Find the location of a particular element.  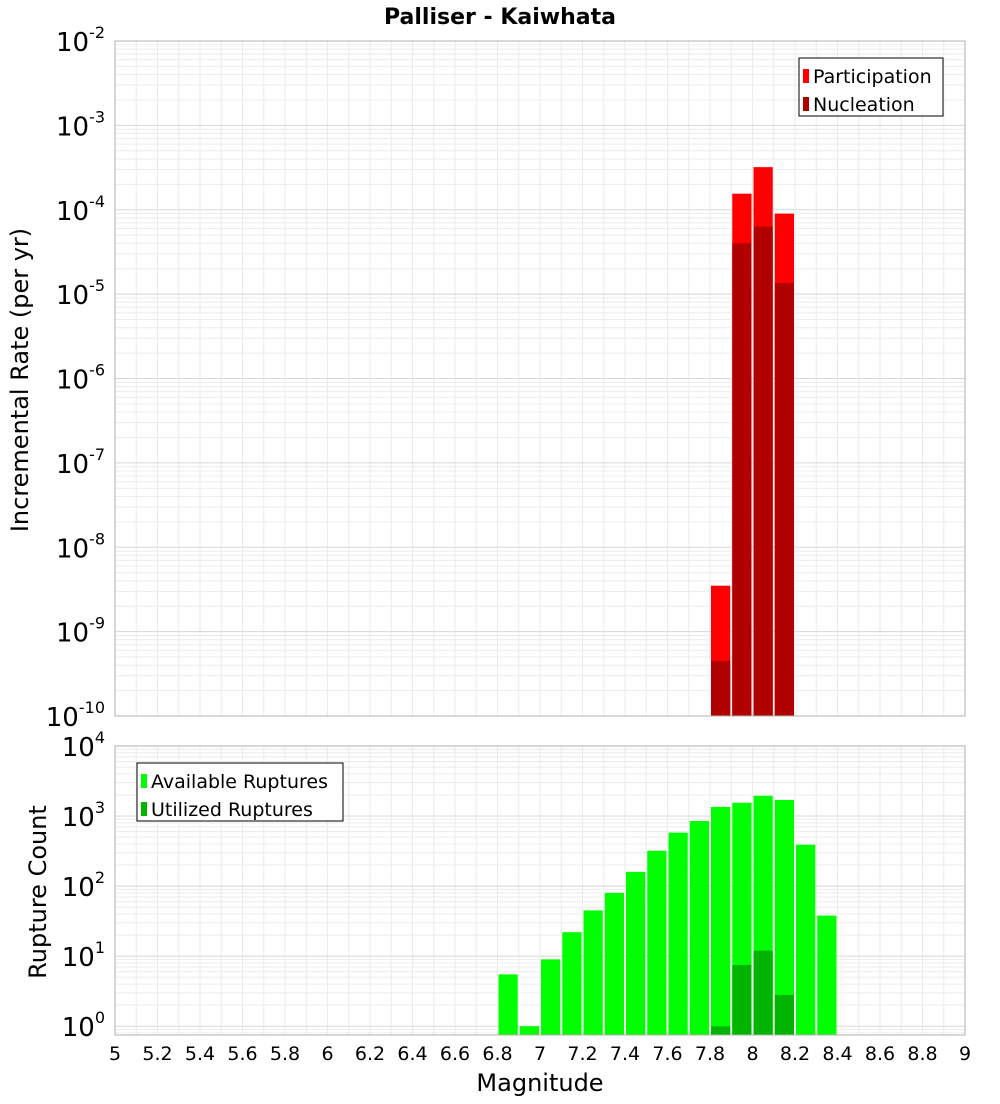

y-tick-label-1: 10³ is located at coordinates (83, 815).